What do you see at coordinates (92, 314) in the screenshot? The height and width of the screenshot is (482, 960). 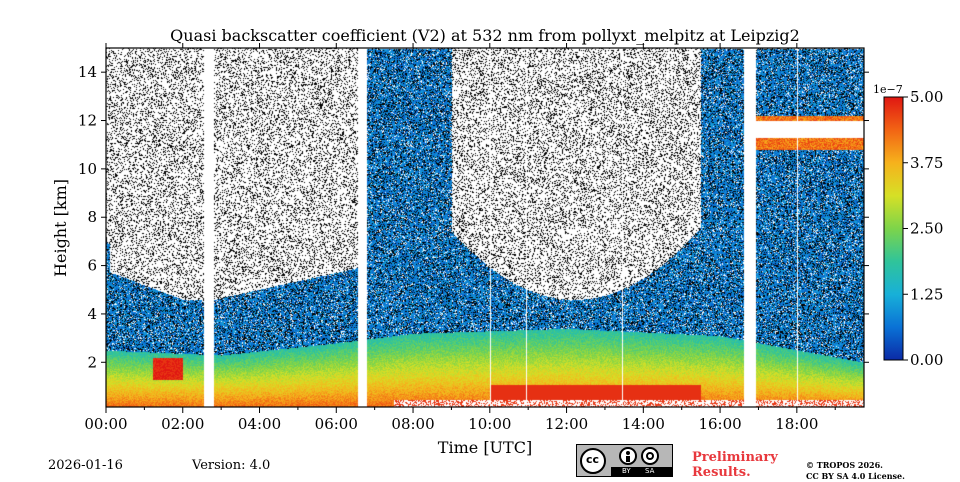 I see `y-tick-label: 4` at bounding box center [92, 314].